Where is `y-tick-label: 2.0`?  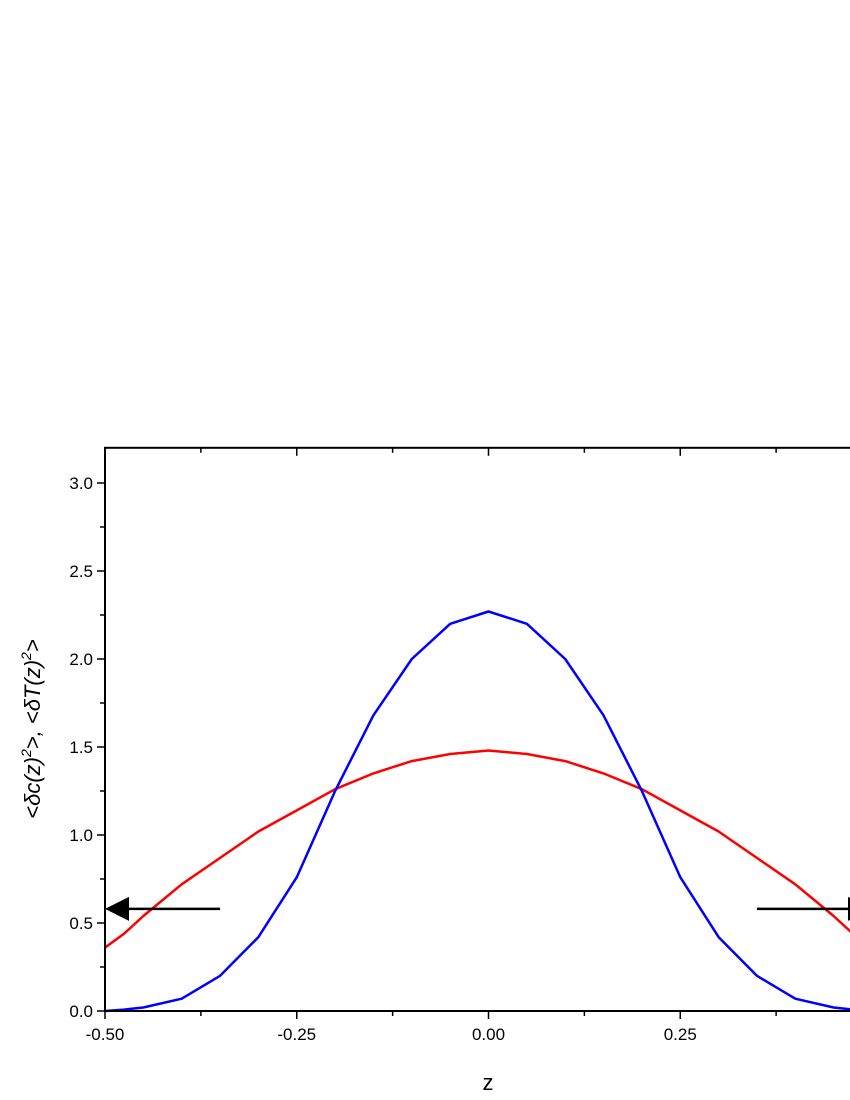
y-tick-label: 2.0 is located at coordinates (81, 659).